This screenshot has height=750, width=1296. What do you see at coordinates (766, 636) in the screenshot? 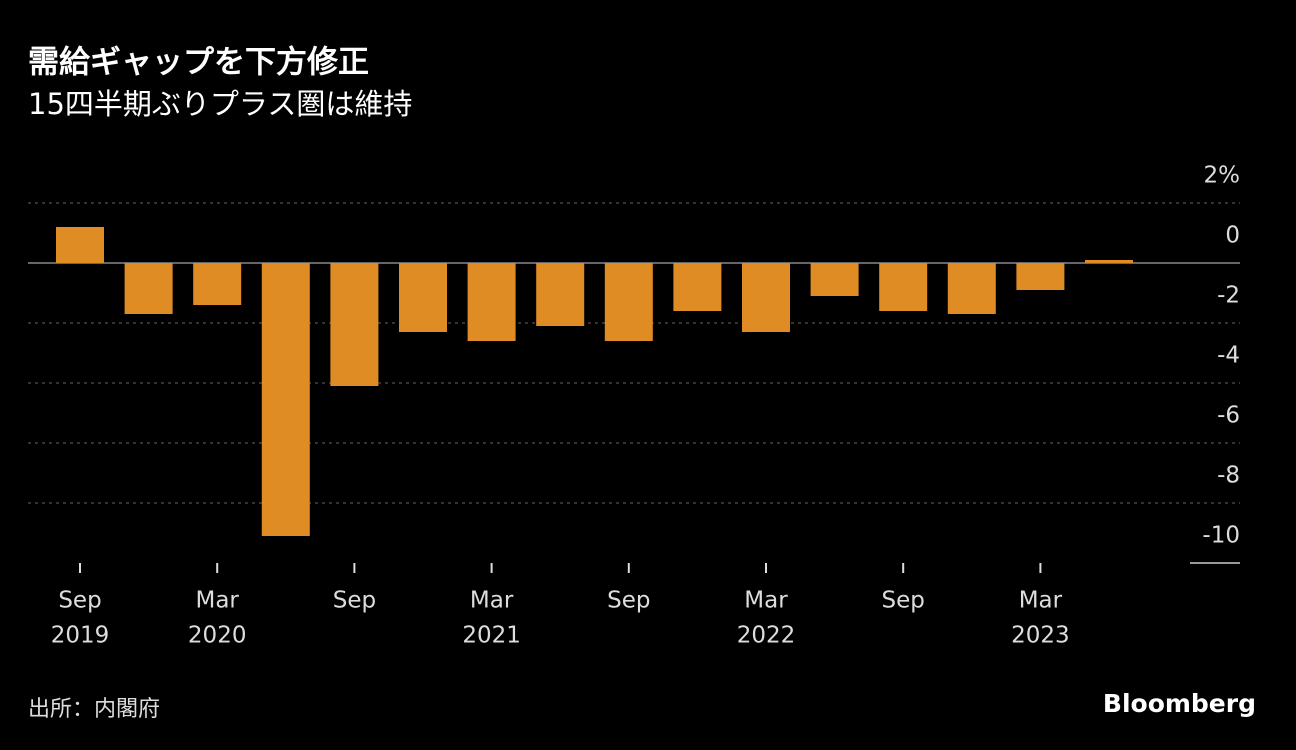
I see `x-tick-label: 2022` at bounding box center [766, 636].